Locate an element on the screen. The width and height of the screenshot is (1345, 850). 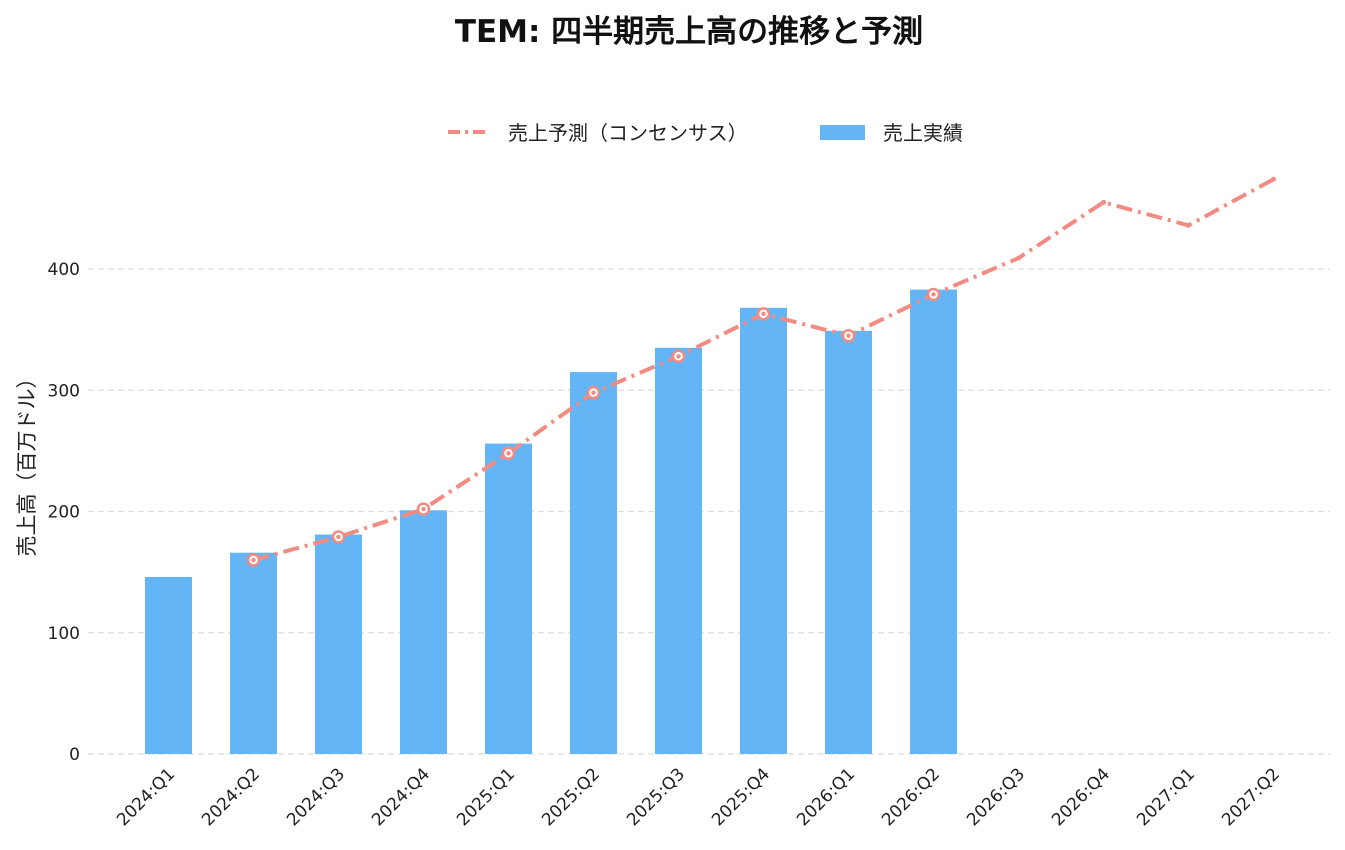
x-tick-label: 2024:Q1 is located at coordinates (146, 797).